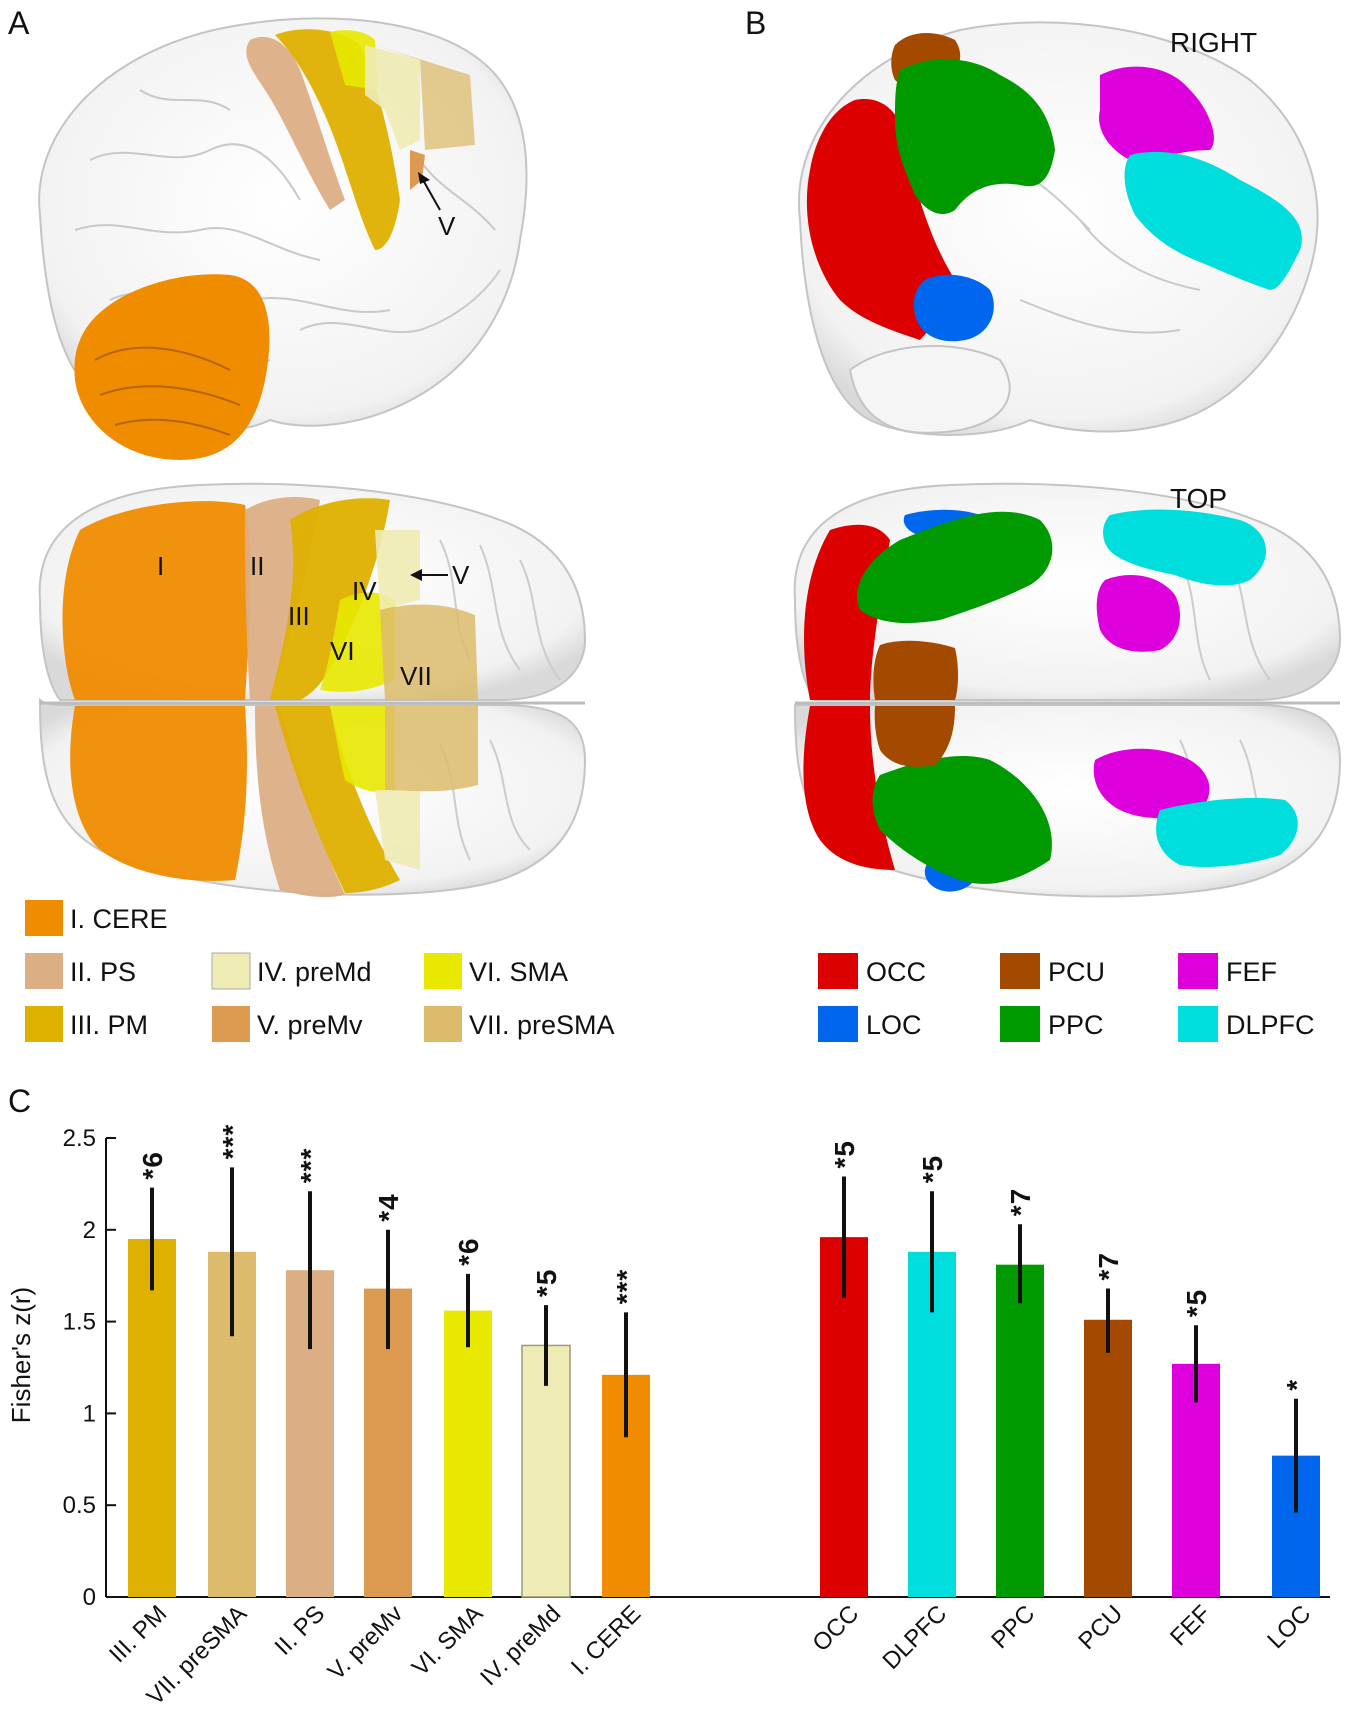  What do you see at coordinates (342, 651) in the screenshot?
I see `label-vi: VI` at bounding box center [342, 651].